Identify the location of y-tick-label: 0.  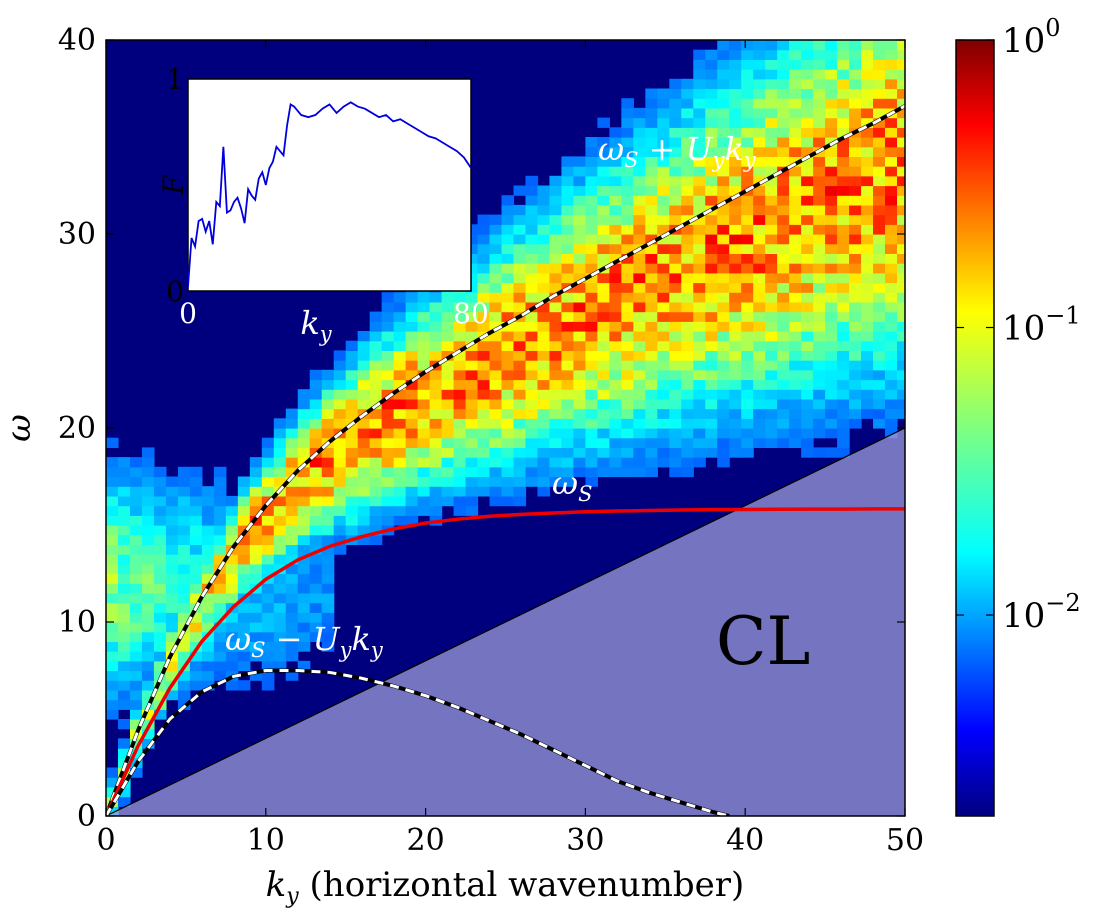
(86, 816).